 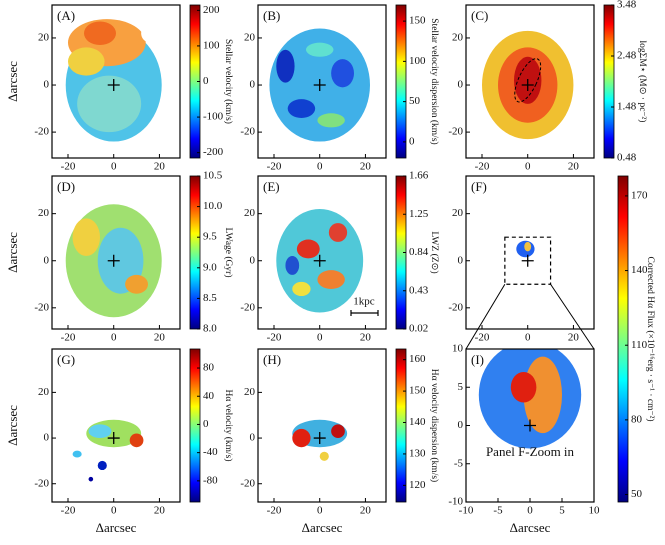 I want to click on panel-label: (F), so click(x=479, y=186).